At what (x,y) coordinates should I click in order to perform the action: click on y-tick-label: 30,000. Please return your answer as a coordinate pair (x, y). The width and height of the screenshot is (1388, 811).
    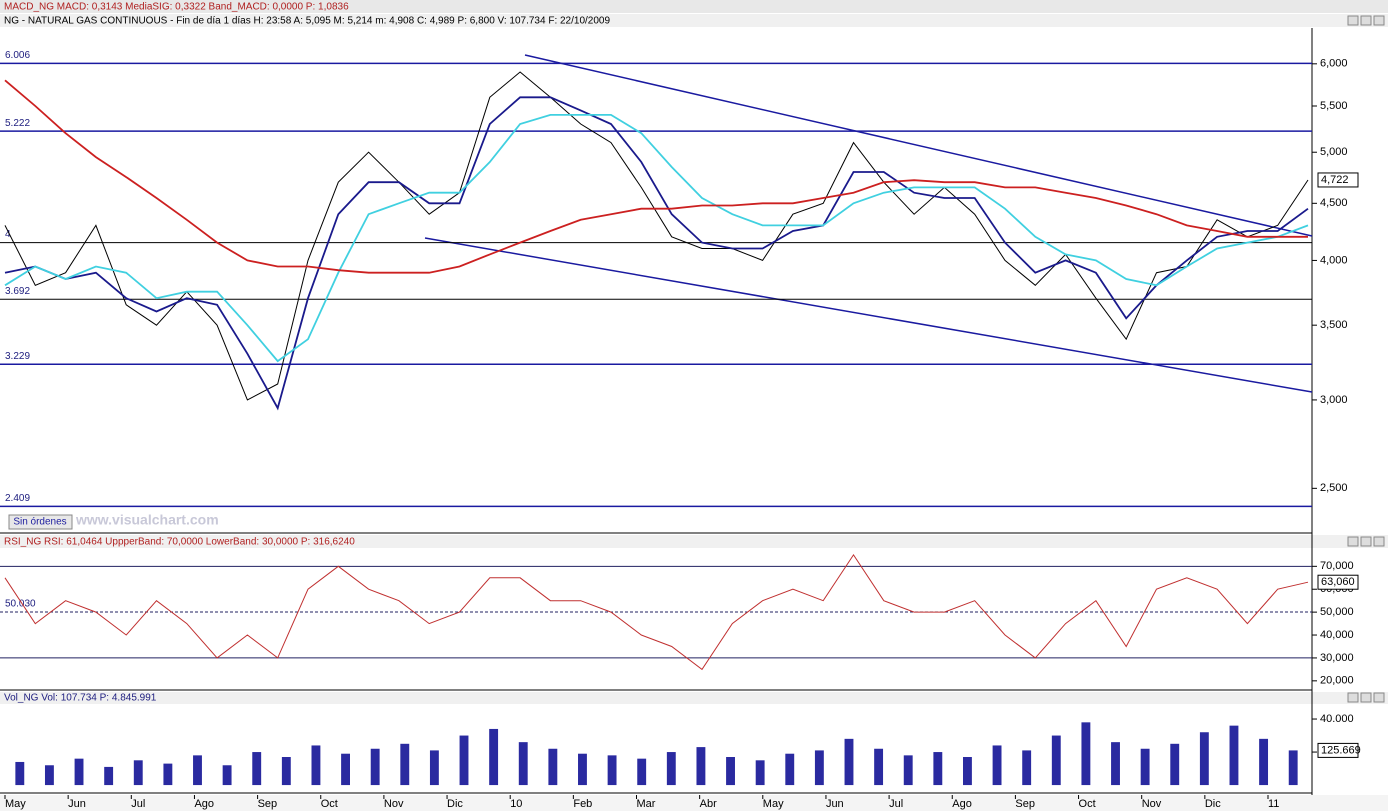
    Looking at the image, I should click on (1337, 658).